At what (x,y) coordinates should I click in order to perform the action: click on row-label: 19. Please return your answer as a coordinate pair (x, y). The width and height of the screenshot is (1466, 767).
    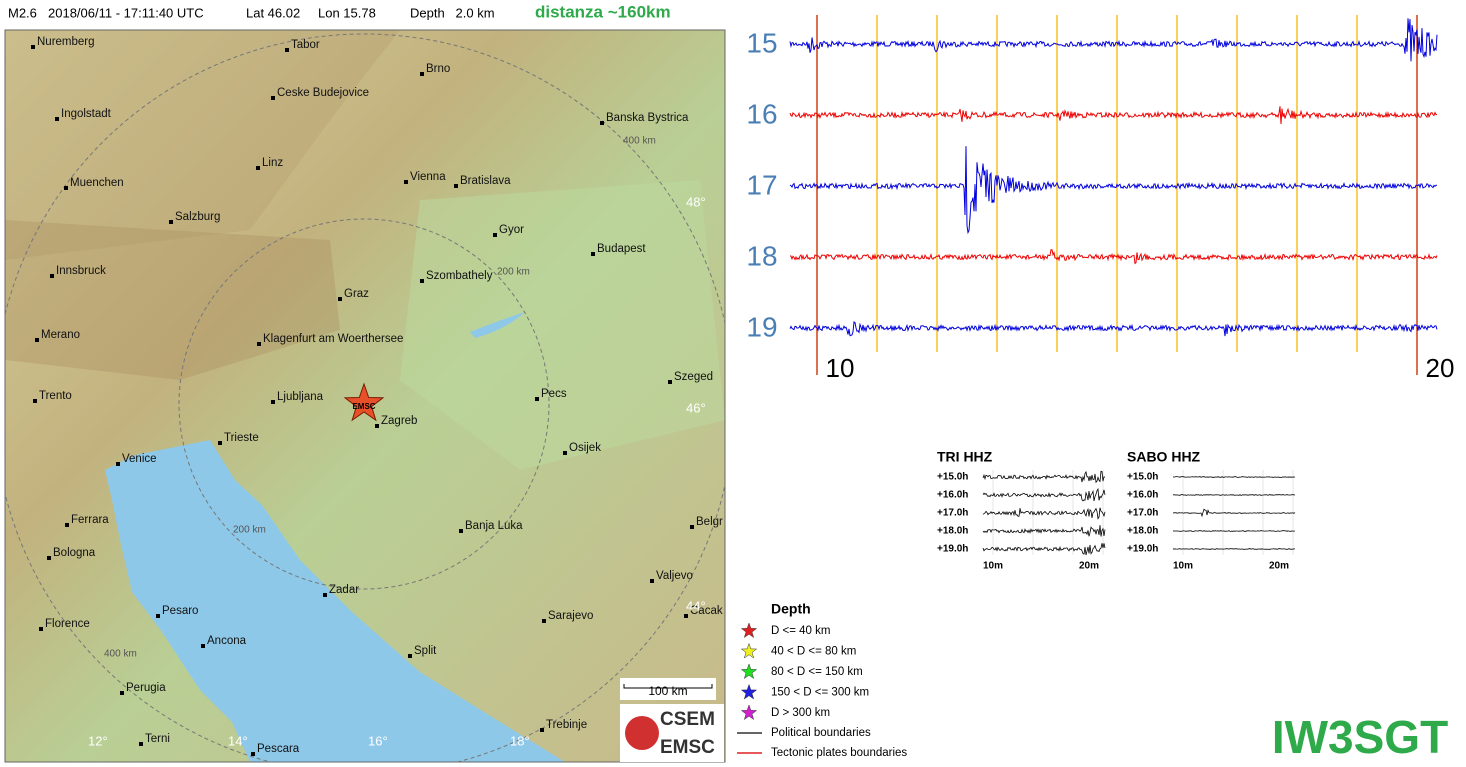
    Looking at the image, I should click on (761, 326).